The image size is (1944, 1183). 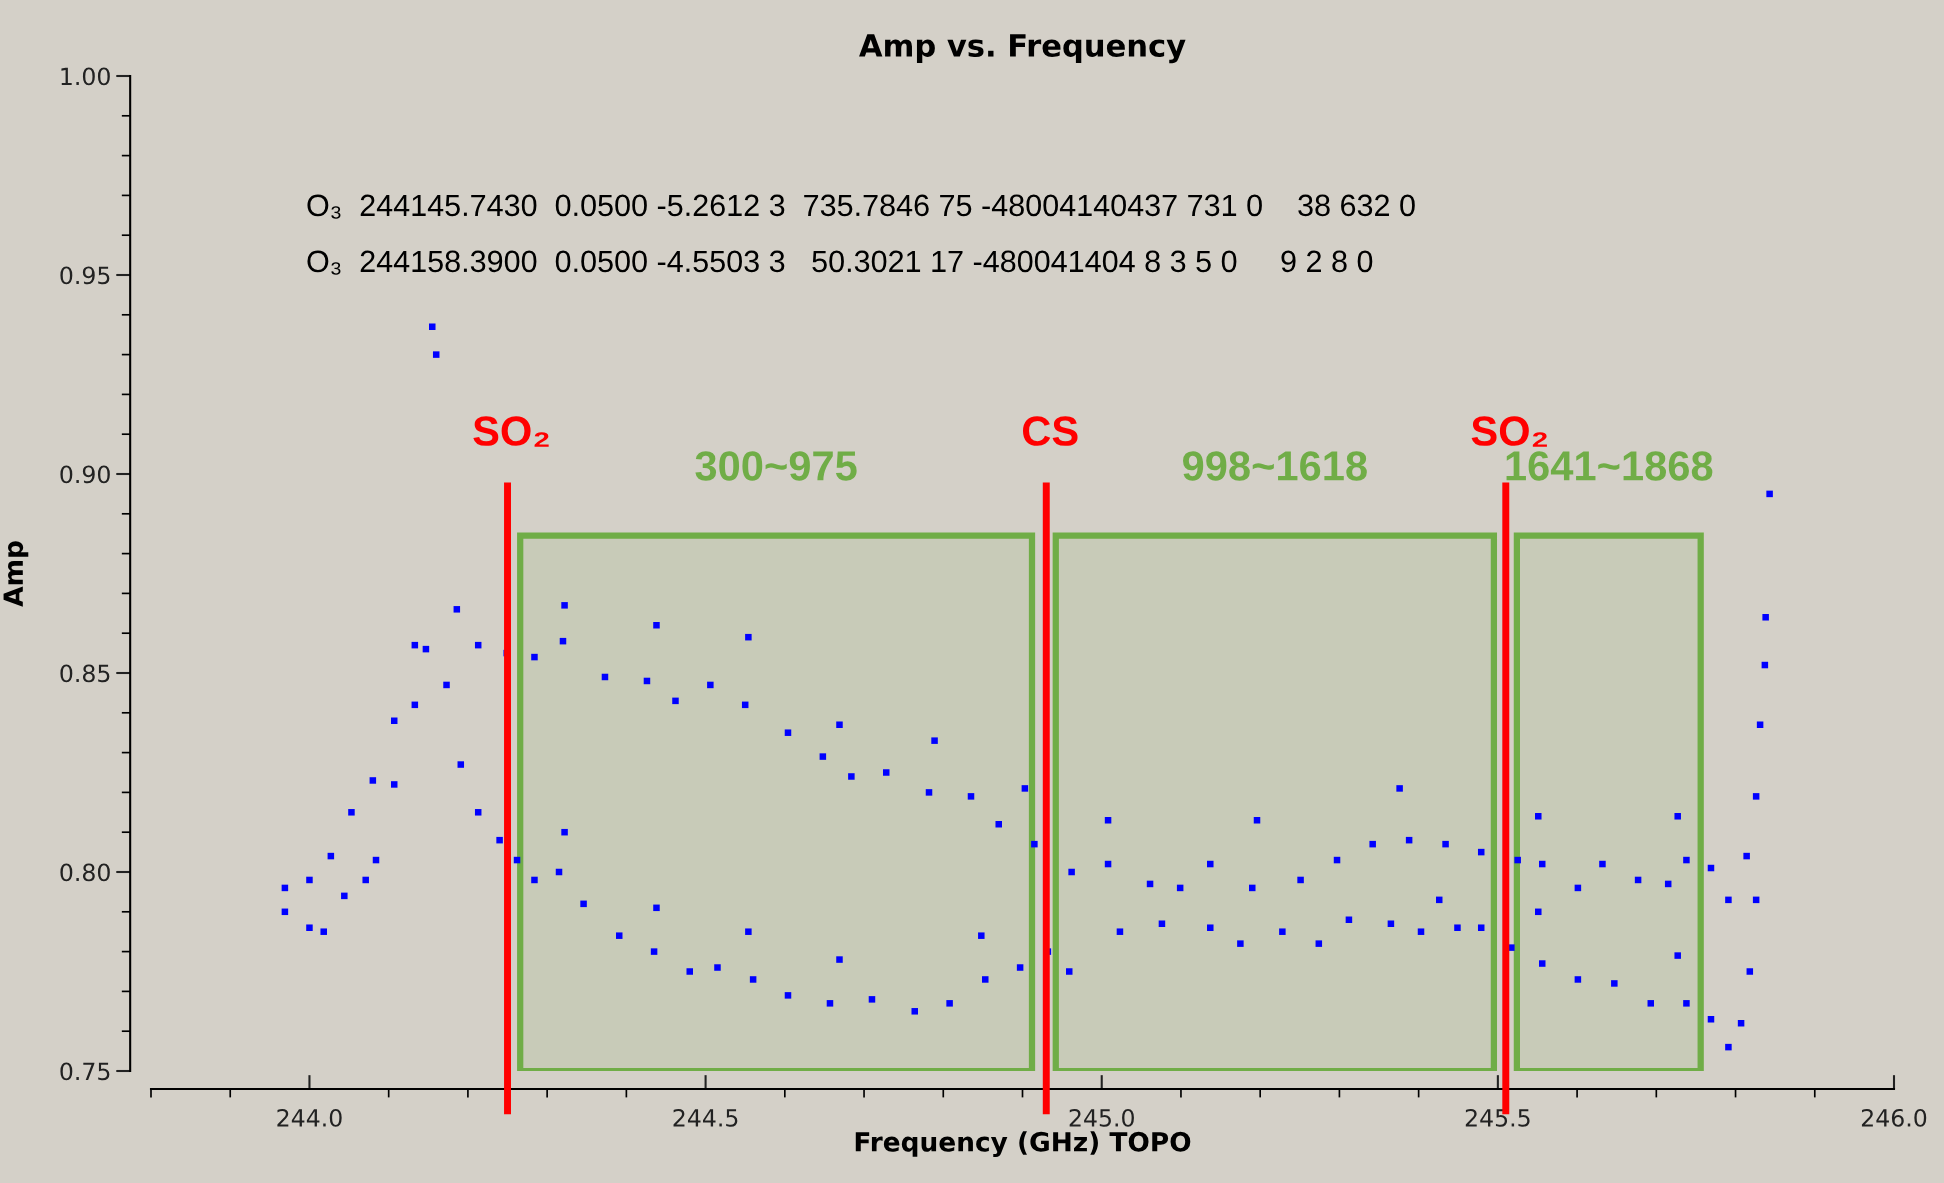 I want to click on annotation: O₃ 244145.7430 0.0500 -5.2612 3 735.7846 75 -48004140437 731 0 38 632 0, so click(x=861, y=206).